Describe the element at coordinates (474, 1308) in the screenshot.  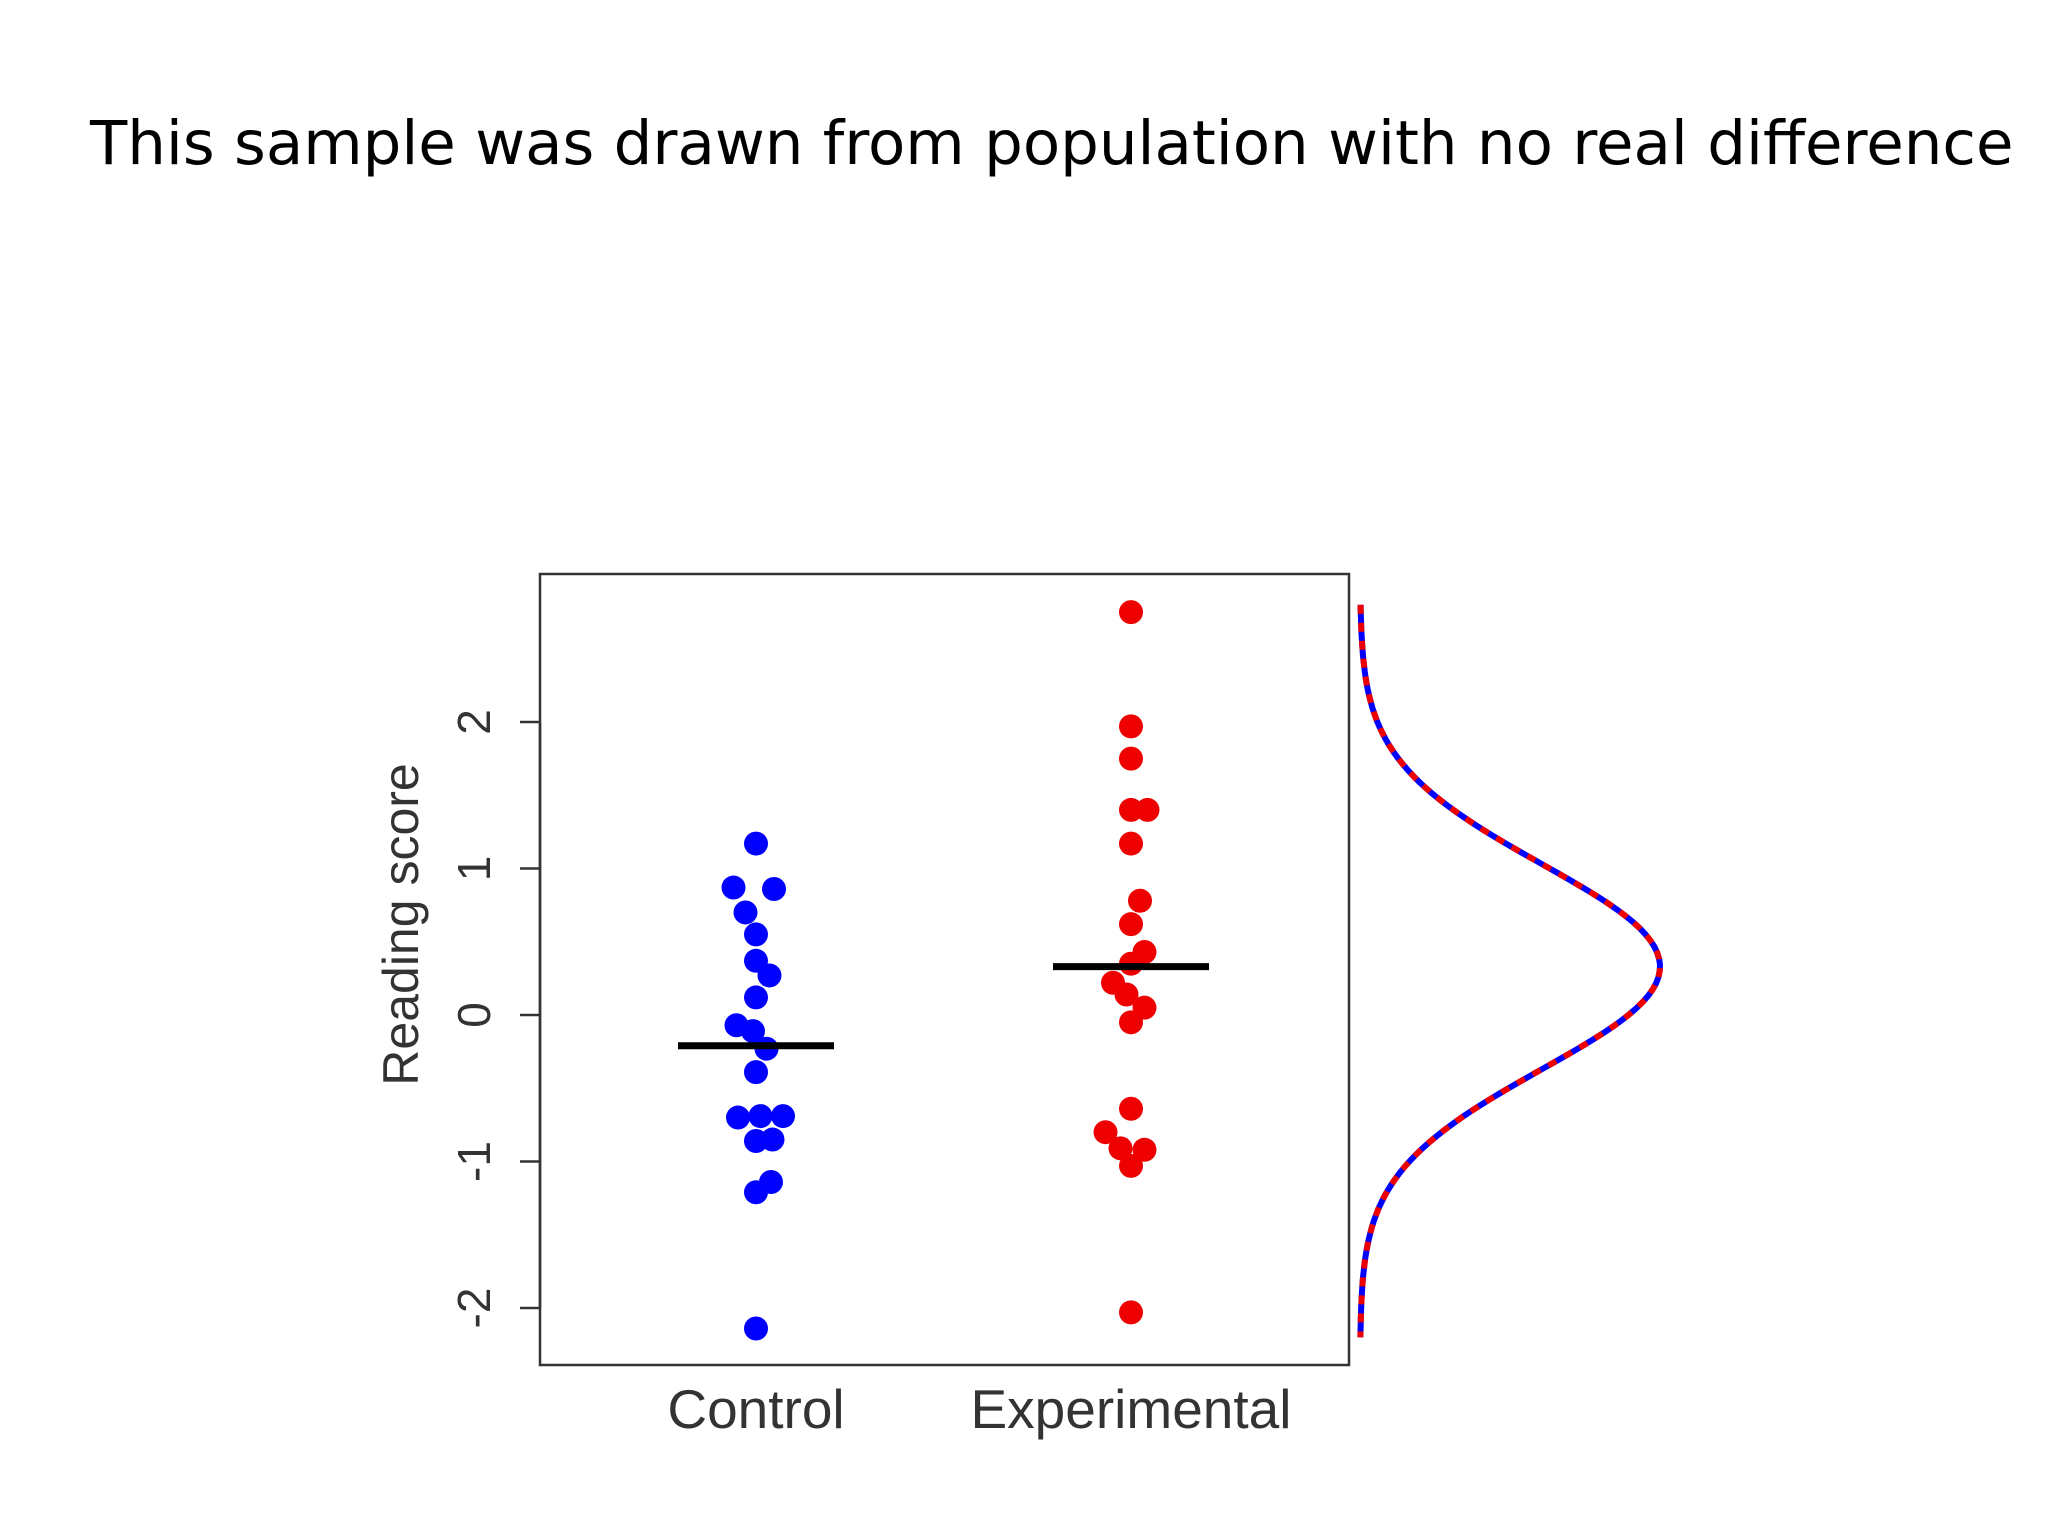
I see `y-tick-label: -2` at that location.